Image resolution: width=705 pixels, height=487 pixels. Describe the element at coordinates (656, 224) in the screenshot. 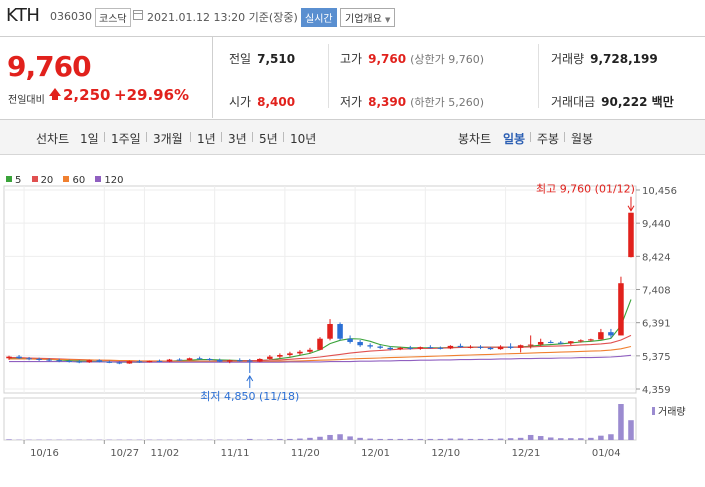

I see `y-tick-label: 9,440` at that location.